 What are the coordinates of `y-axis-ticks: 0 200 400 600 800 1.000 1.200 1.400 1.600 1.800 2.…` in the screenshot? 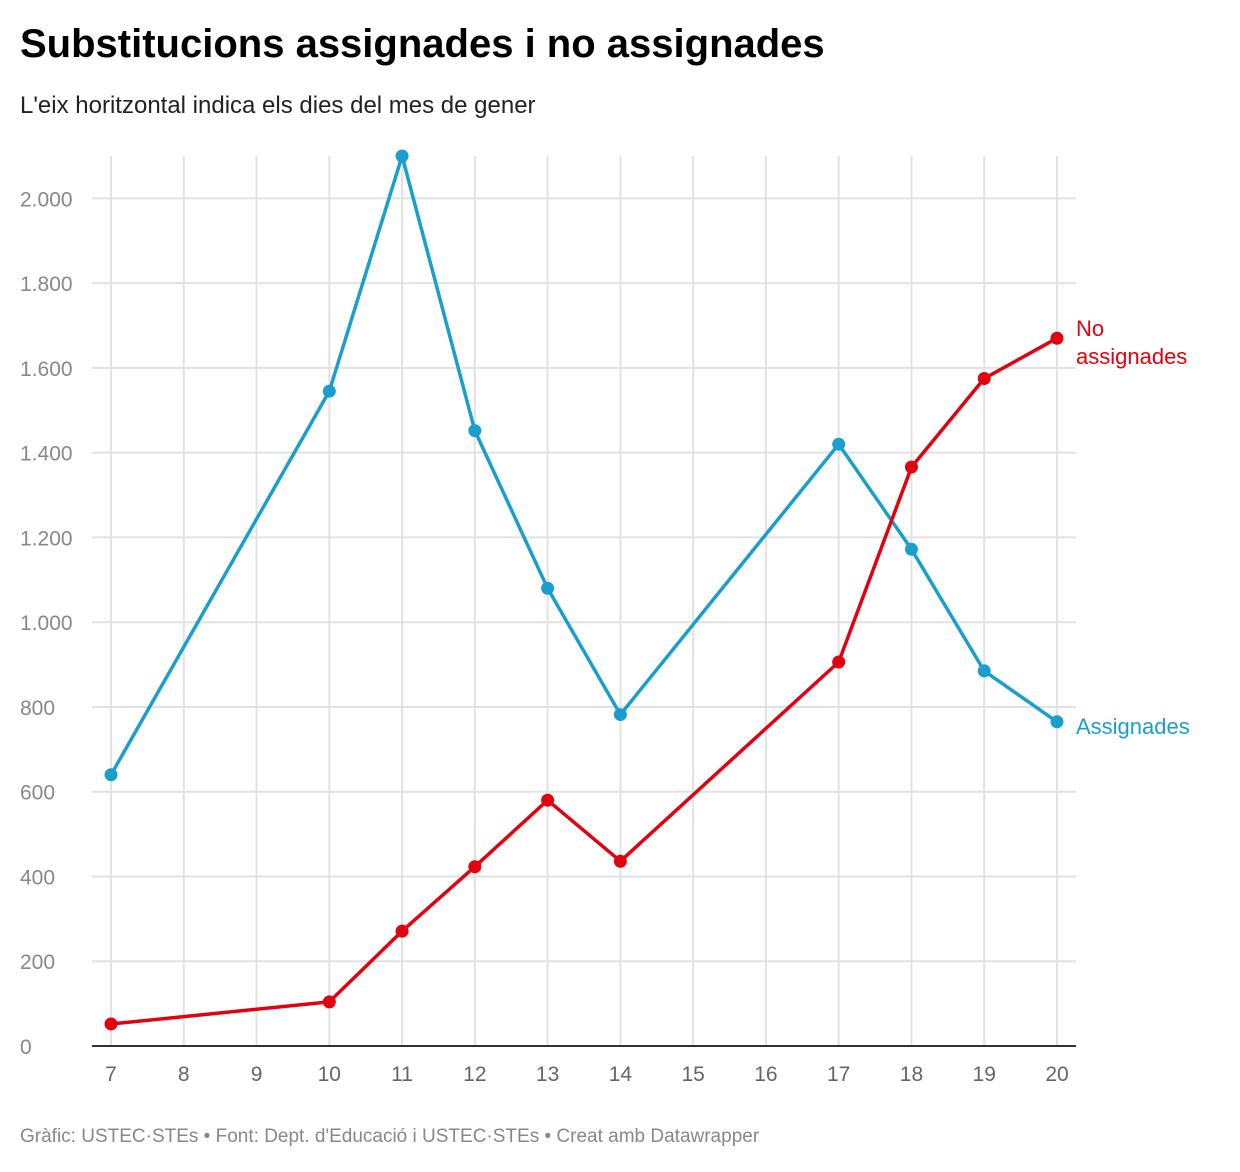 It's located at (46, 623).